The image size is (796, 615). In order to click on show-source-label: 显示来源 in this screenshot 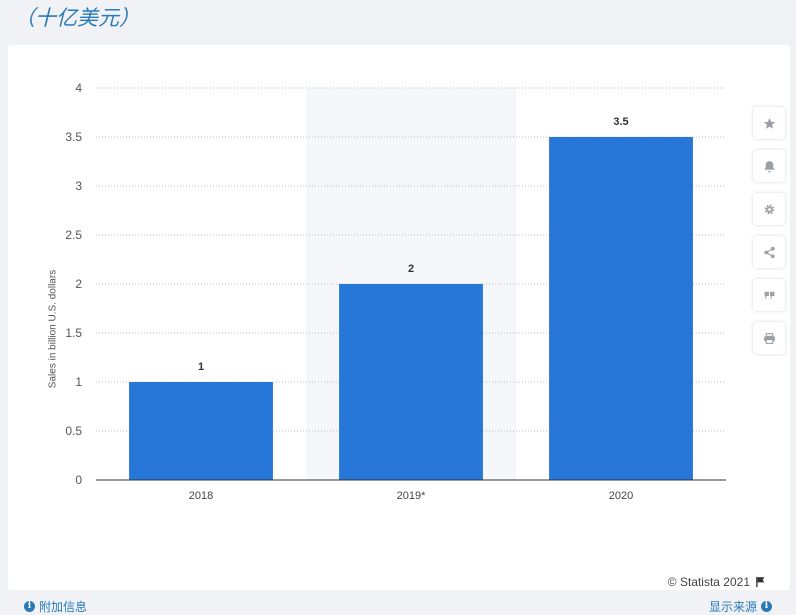, I will do `click(732, 607)`.